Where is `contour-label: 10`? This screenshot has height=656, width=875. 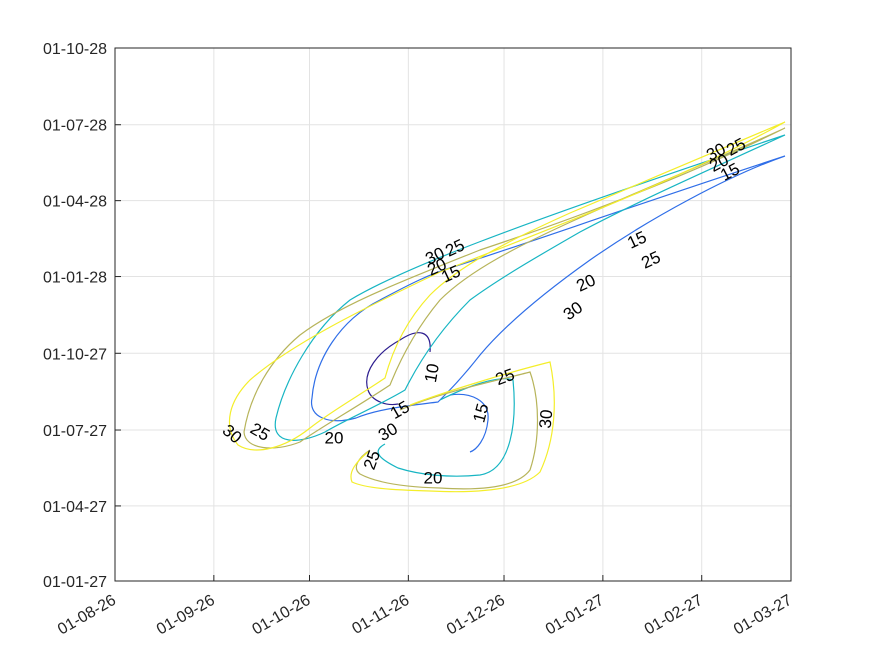 contour-label: 10 is located at coordinates (432, 373).